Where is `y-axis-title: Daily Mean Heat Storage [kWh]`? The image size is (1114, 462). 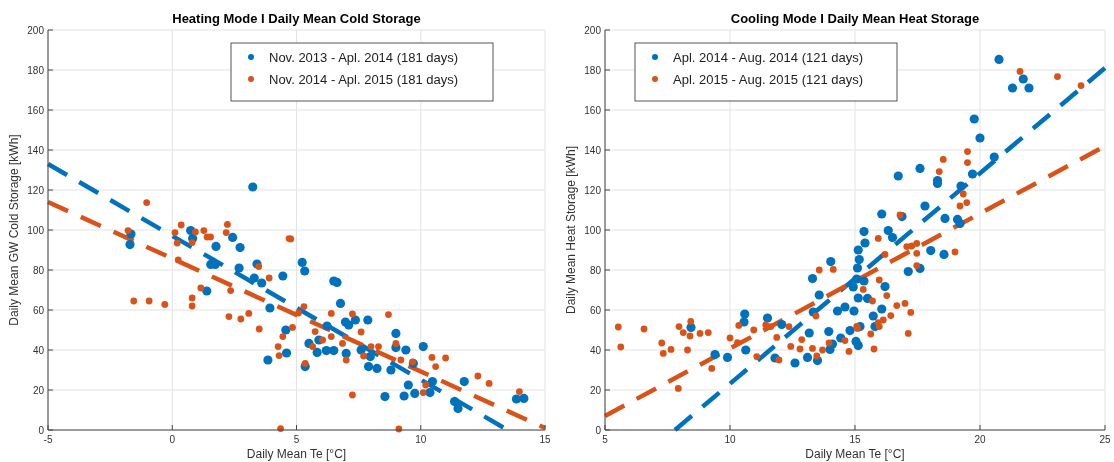 y-axis-title: Daily Mean Heat Storage [kWh] is located at coordinates (571, 230).